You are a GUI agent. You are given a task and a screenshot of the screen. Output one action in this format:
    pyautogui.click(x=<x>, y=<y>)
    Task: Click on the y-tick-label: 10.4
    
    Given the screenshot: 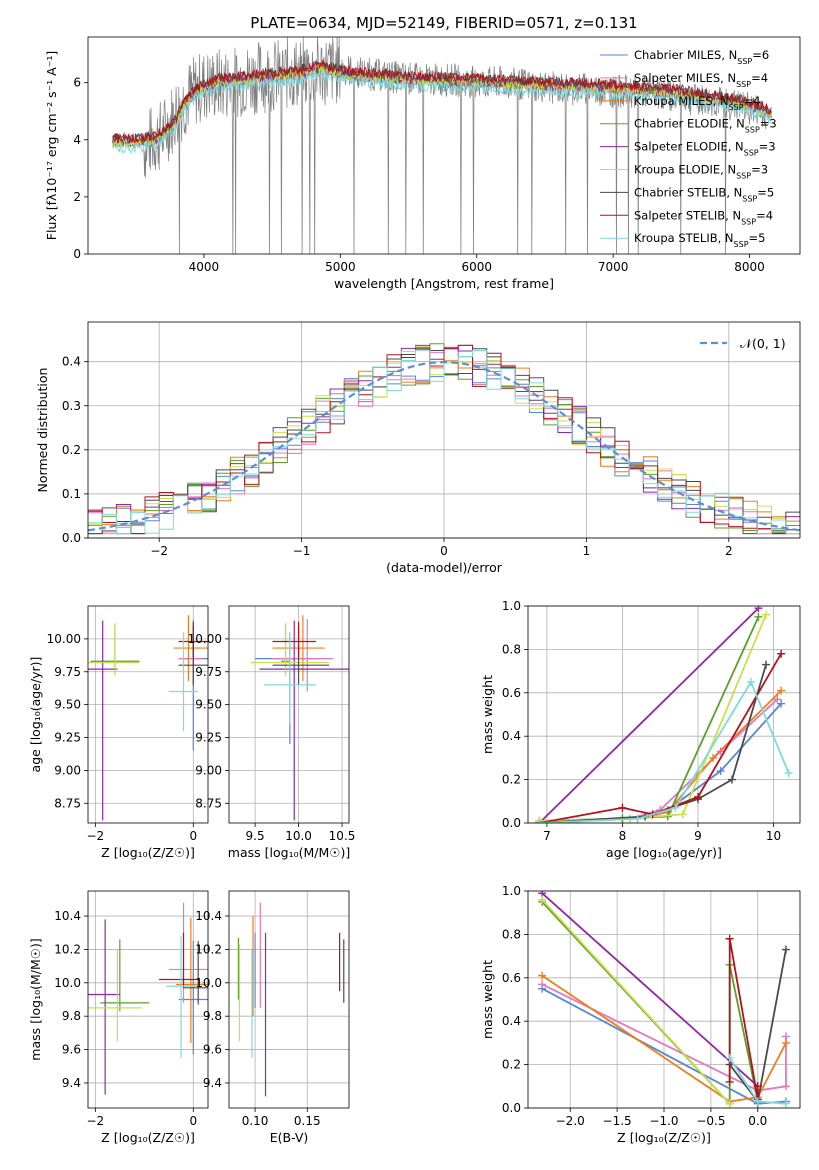 What is the action you would take?
    pyautogui.click(x=208, y=916)
    